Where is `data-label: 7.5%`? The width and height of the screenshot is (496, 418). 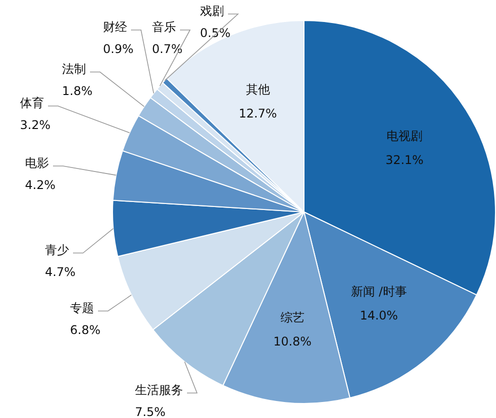 data-label: 7.5% is located at coordinates (150, 411).